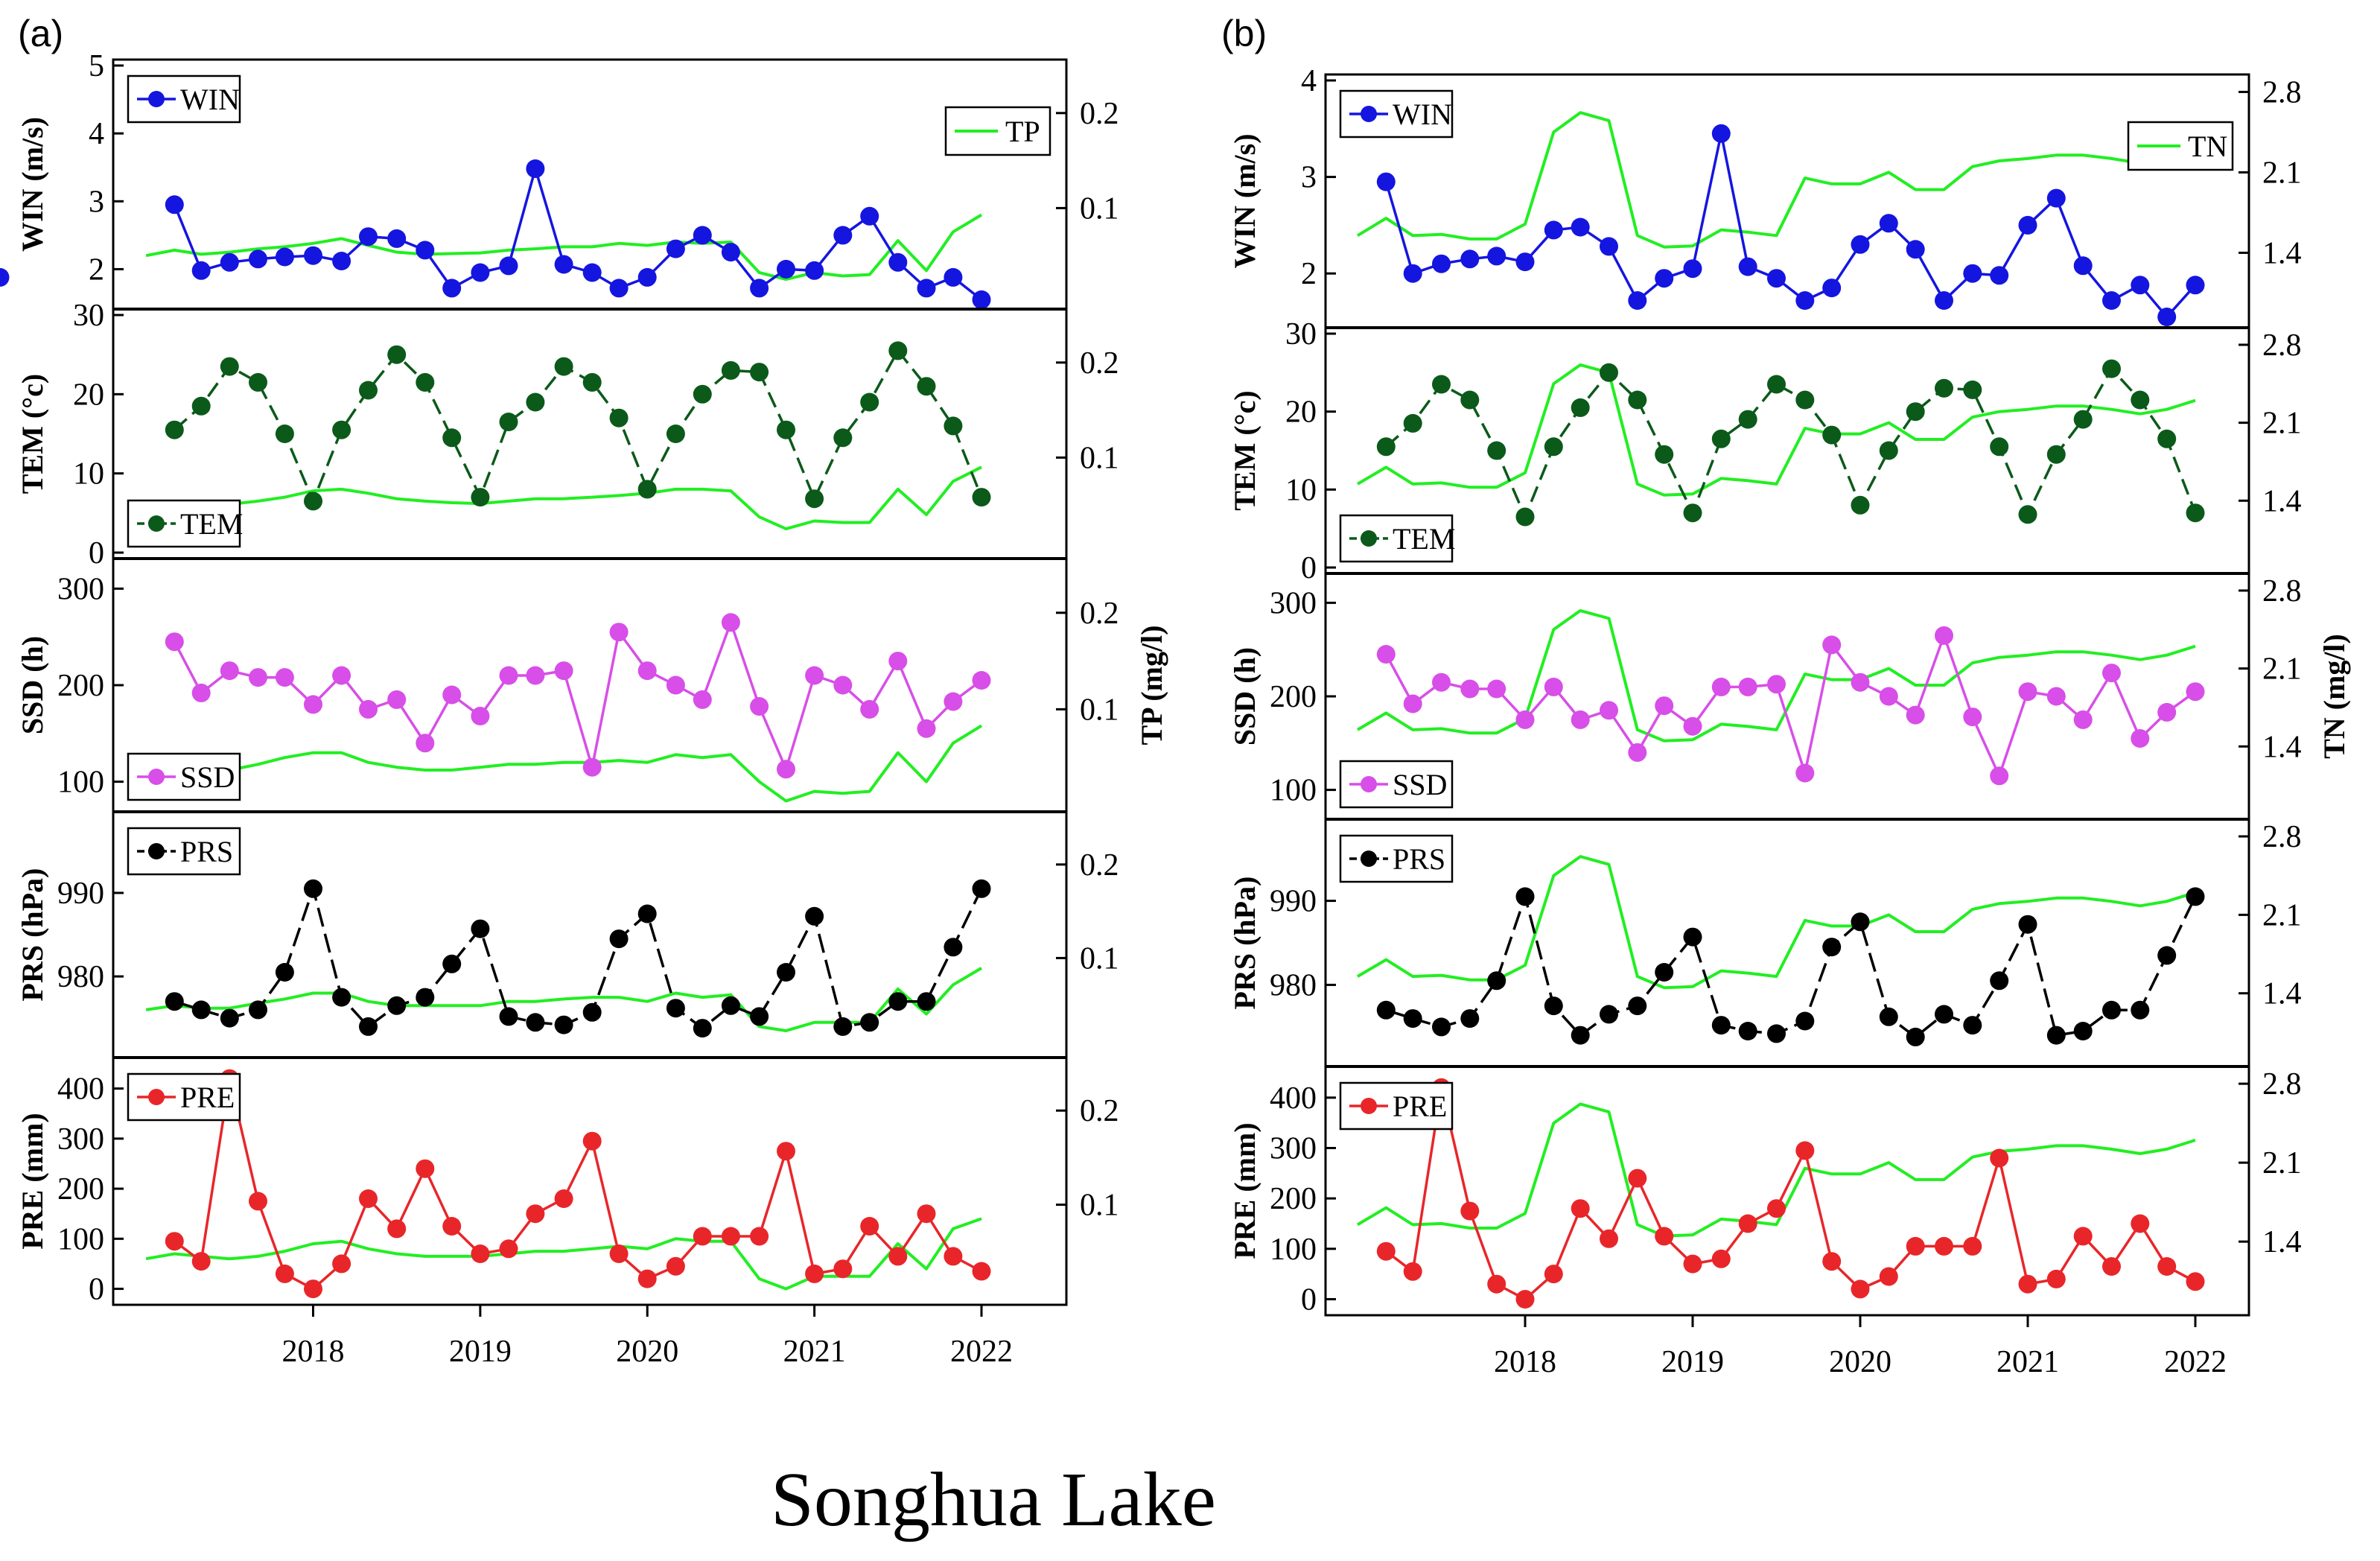 The image size is (2380, 1561). What do you see at coordinates (1244, 33) in the screenshot?
I see `panel-label: (b)` at bounding box center [1244, 33].